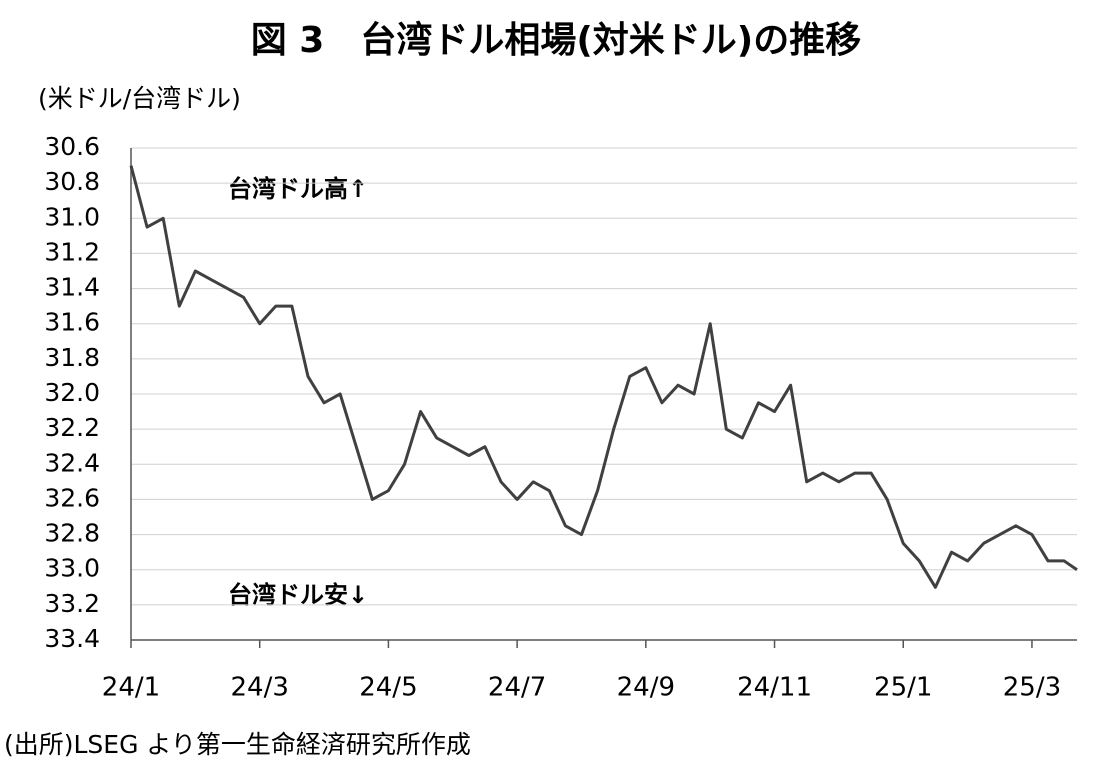  What do you see at coordinates (298, 595) in the screenshot?
I see `annotation: 台湾ドル安↓` at bounding box center [298, 595].